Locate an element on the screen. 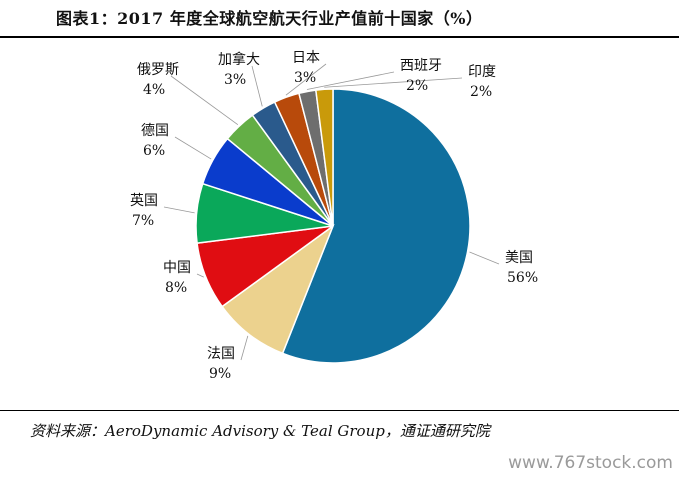  slice-label-value-7: 3% is located at coordinates (235, 80).